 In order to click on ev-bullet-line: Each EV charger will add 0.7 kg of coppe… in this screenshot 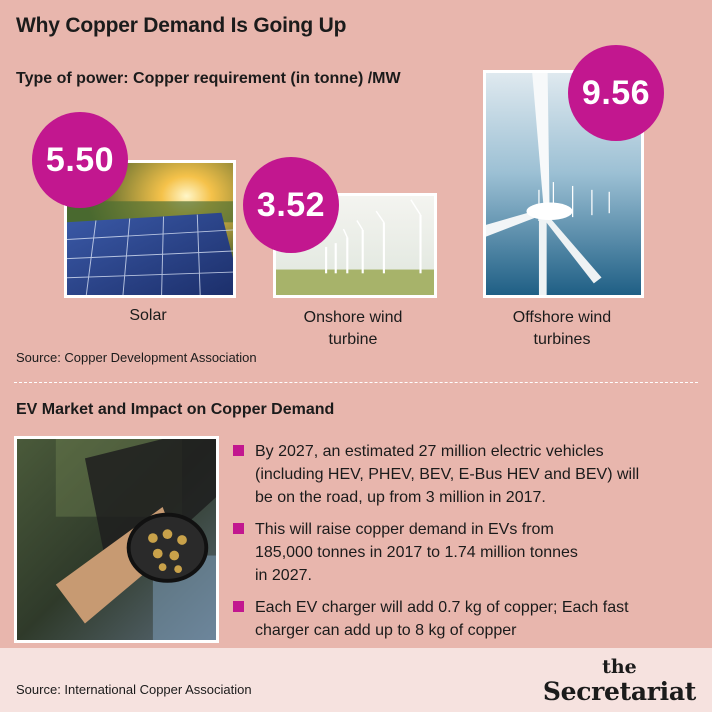, I will do `click(442, 607)`.